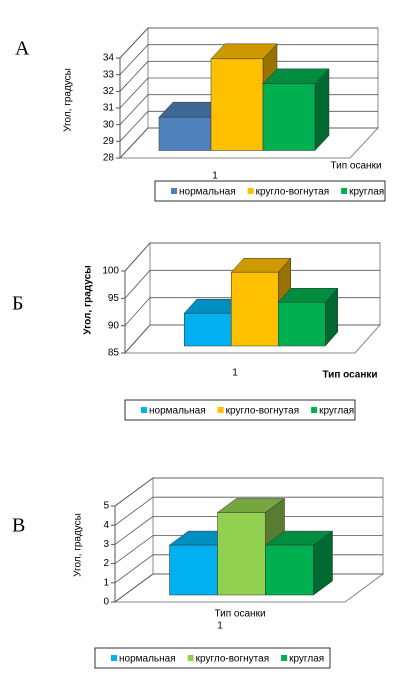  Describe the element at coordinates (17, 304) in the screenshot. I see `panel-label: Б` at that location.